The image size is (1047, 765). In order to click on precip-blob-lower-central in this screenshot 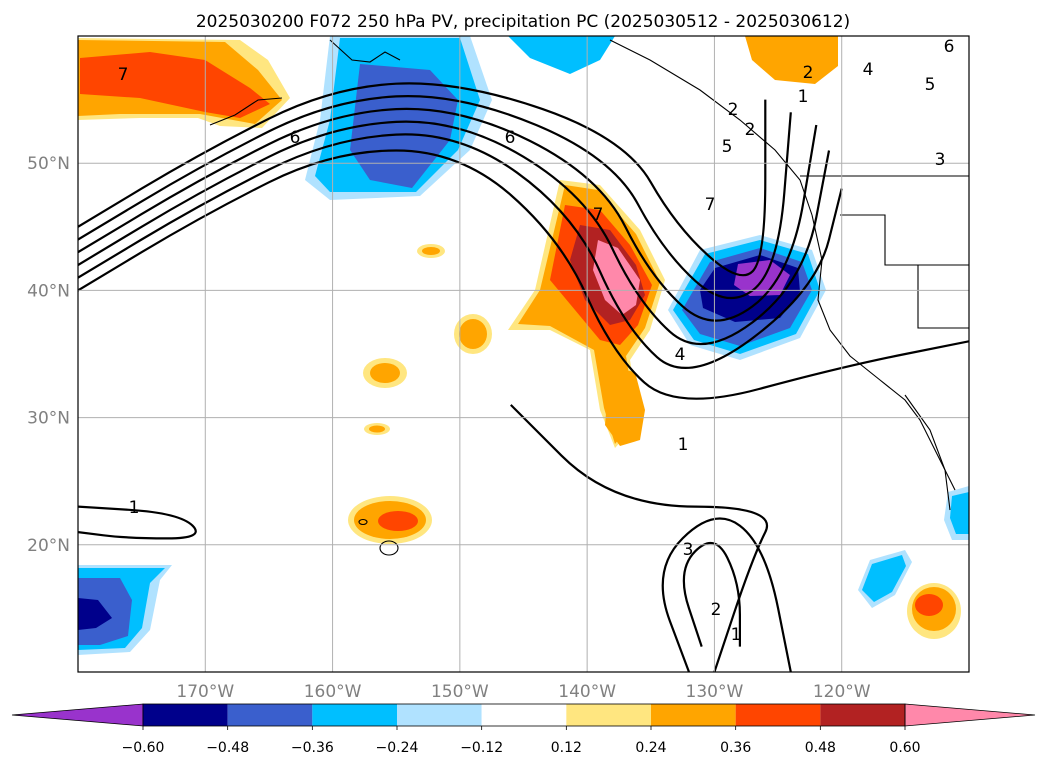, I will do `click(625, 407)`.